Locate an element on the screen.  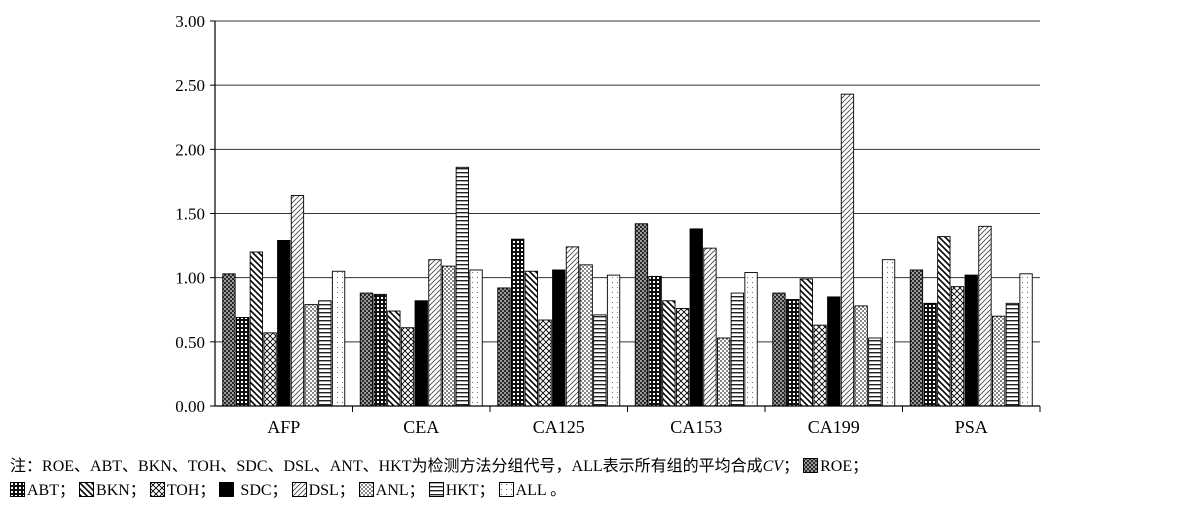
legend-label: DSL； is located at coordinates (331, 490).